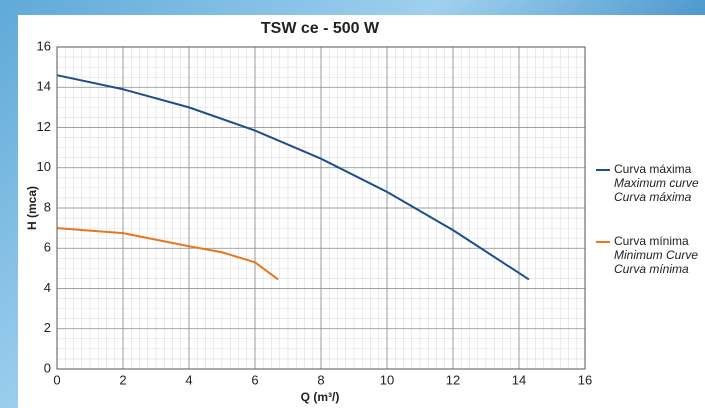 This screenshot has height=408, width=705. What do you see at coordinates (320, 28) in the screenshot?
I see `chart-title: TSW ce - 500 W` at bounding box center [320, 28].